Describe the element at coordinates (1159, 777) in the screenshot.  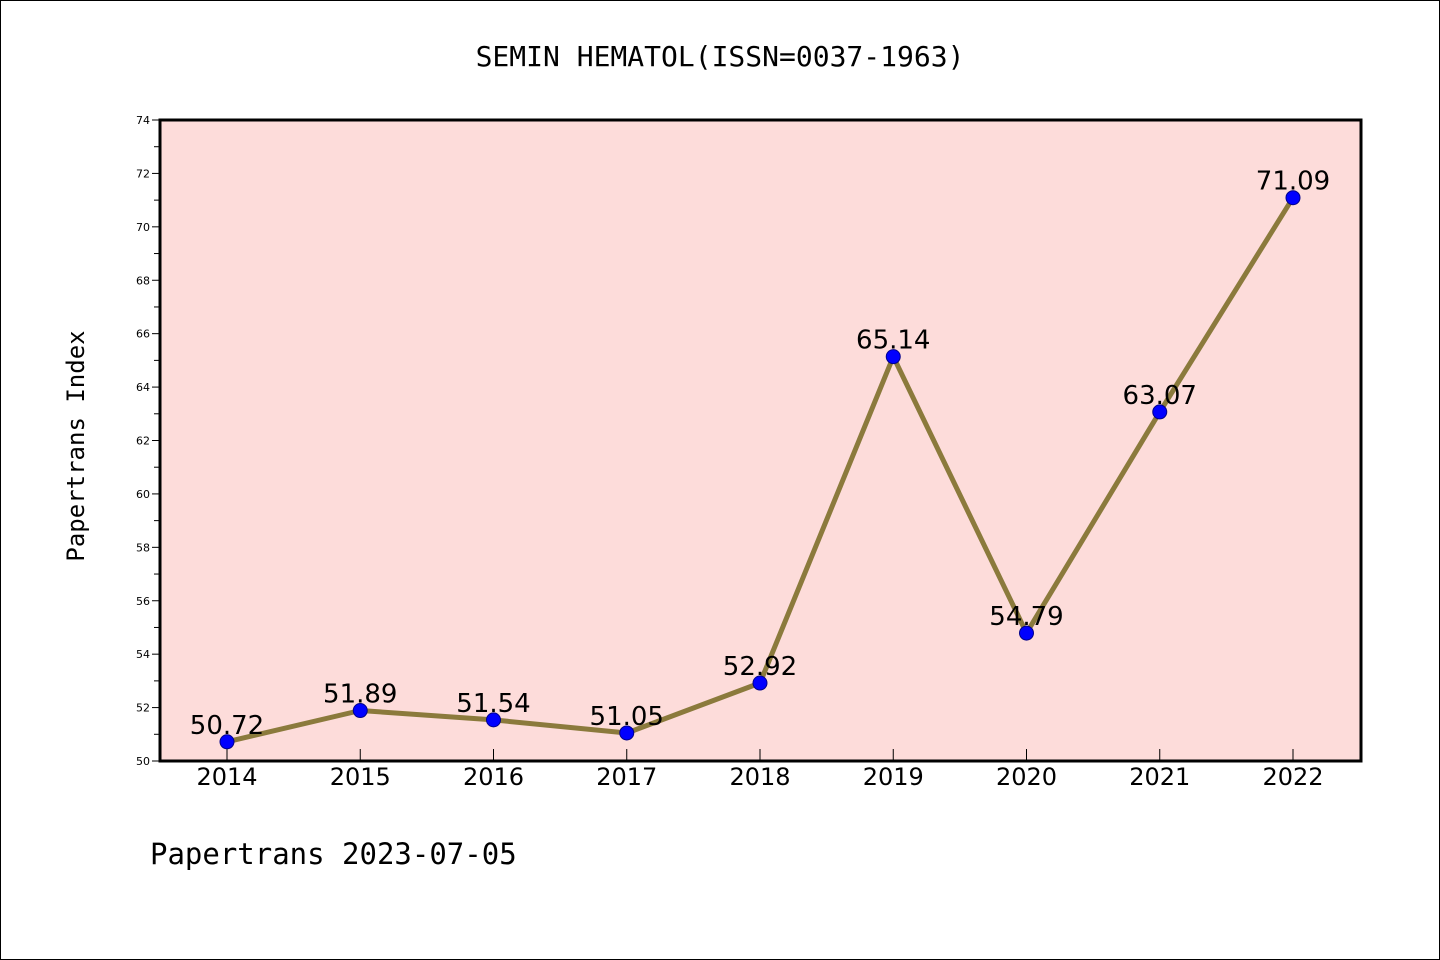
I see `x-tick-label: 2021` at that location.